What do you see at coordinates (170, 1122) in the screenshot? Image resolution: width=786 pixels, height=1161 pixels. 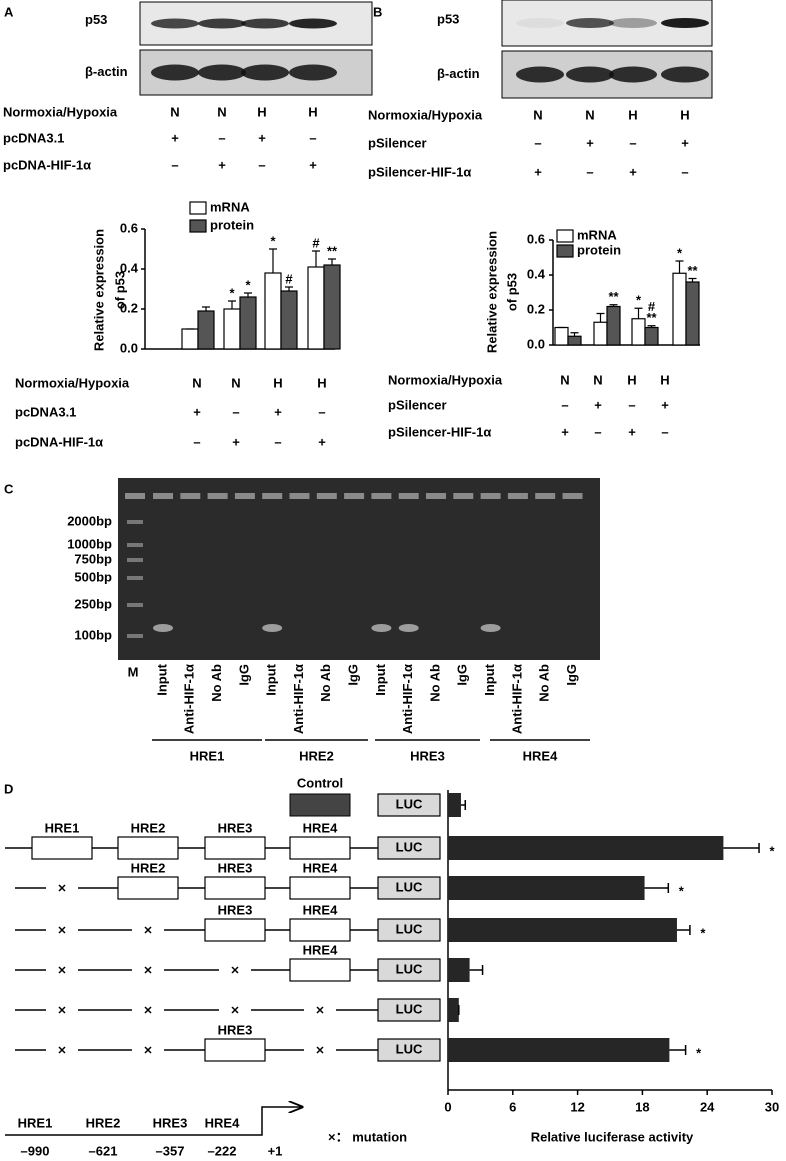 I see `promoter-element: HRE3` at bounding box center [170, 1122].